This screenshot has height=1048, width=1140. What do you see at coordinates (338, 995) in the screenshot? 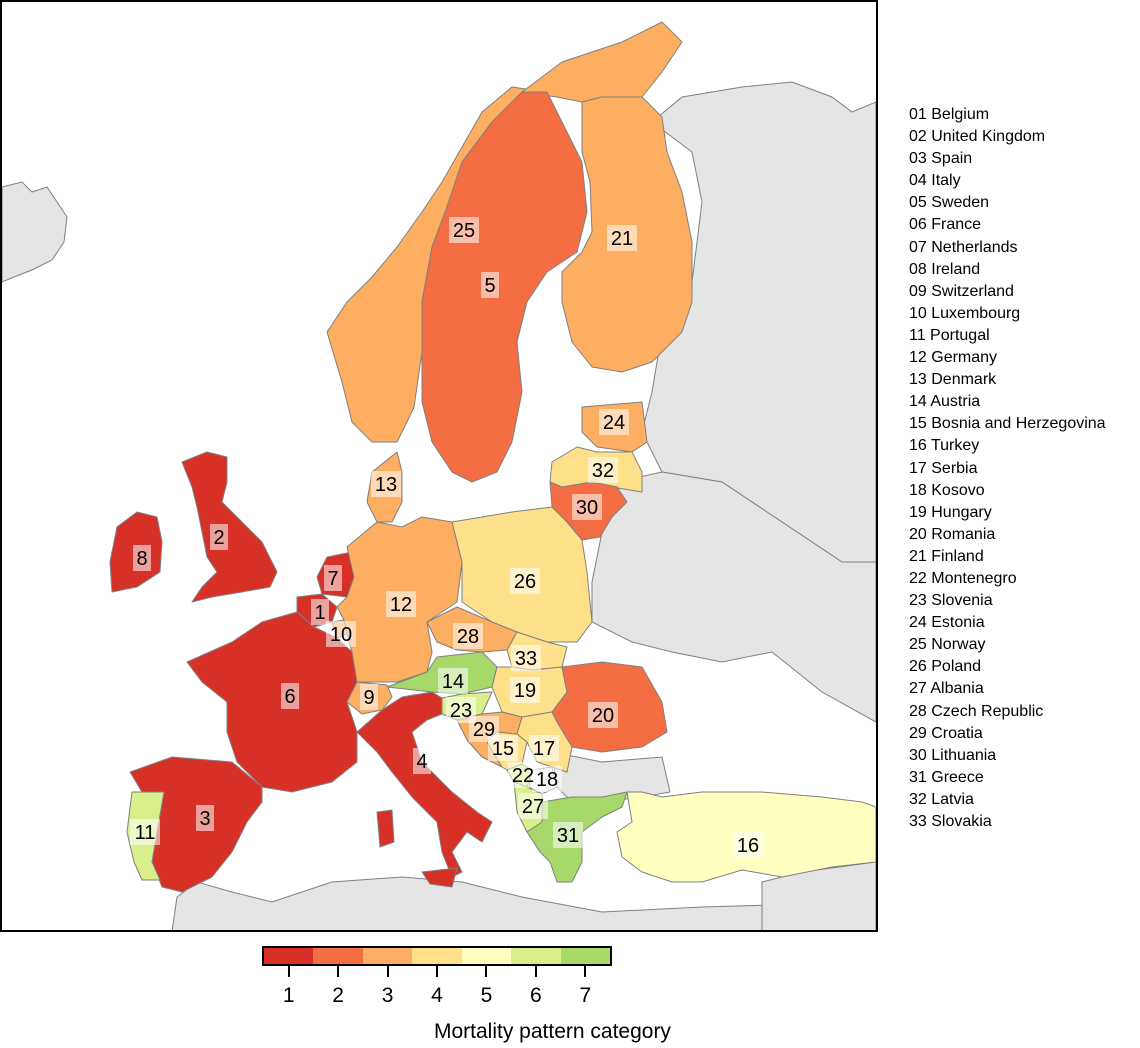
I see `legend-tick-label: 2` at bounding box center [338, 995].